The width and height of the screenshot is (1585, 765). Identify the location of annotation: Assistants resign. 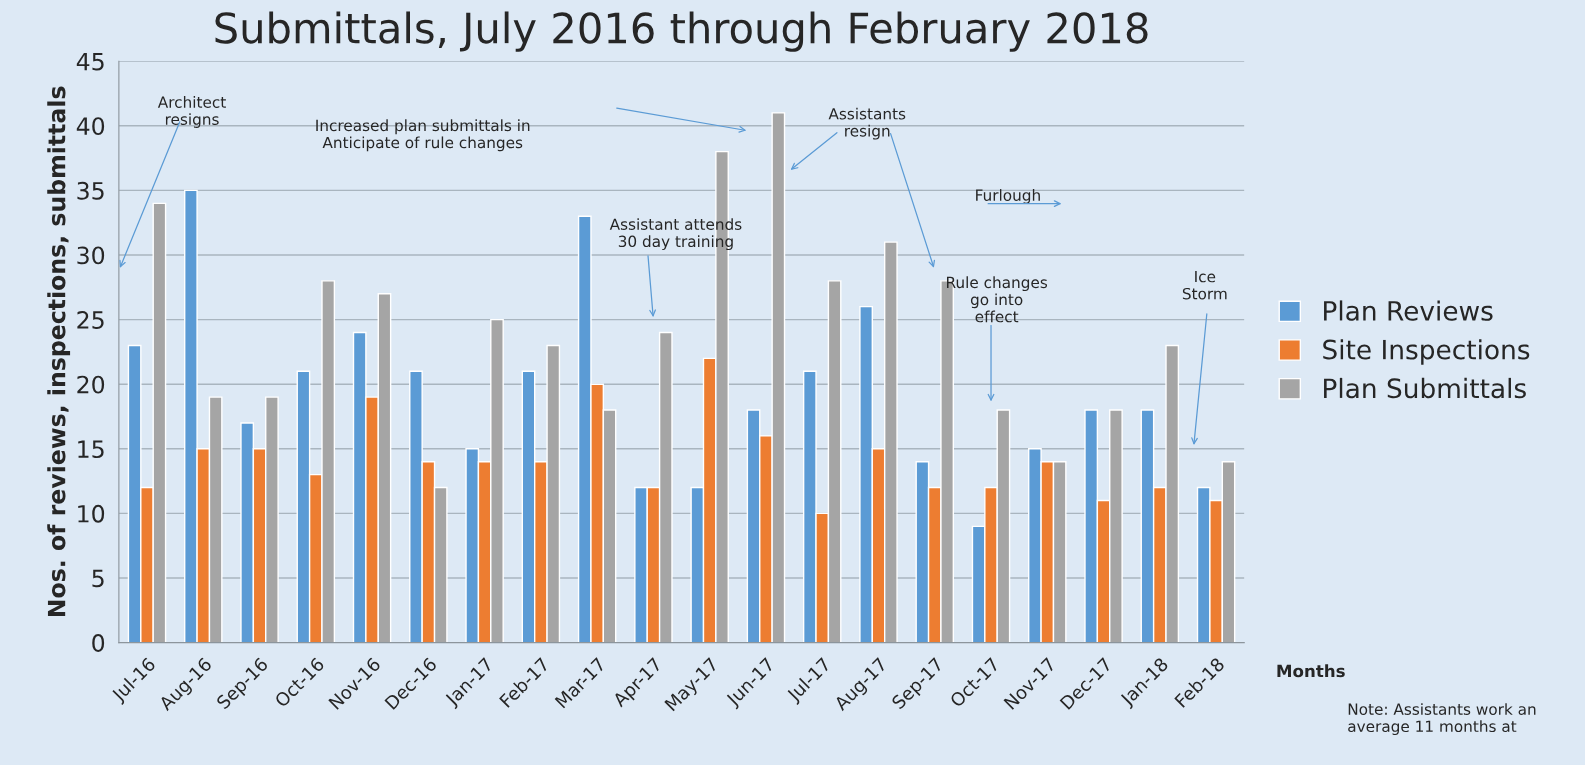
(867, 123).